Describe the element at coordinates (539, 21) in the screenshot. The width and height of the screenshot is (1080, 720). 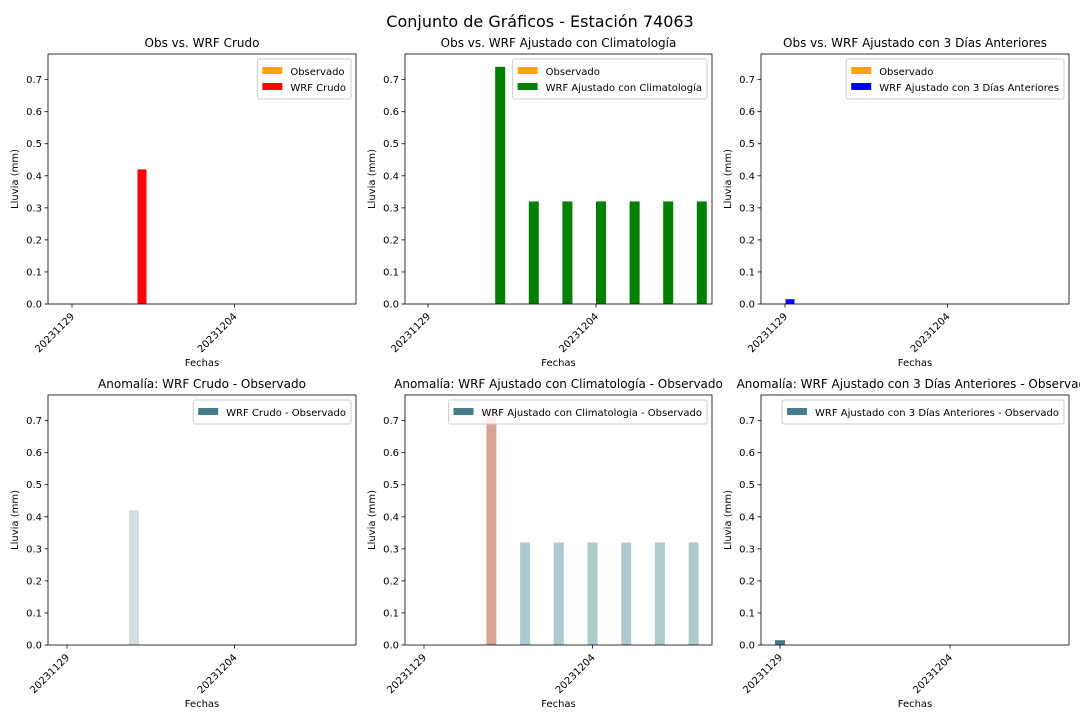
I see `figure-suptitle: Conjunto de Gráficos - Estación 74063` at that location.